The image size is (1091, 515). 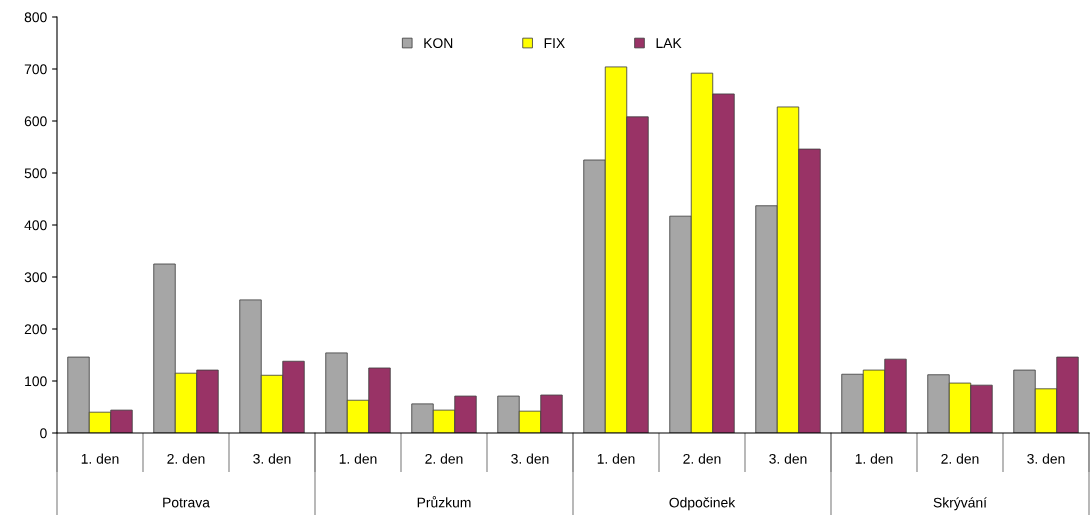 I want to click on legend-label: FIX, so click(x=554, y=43).